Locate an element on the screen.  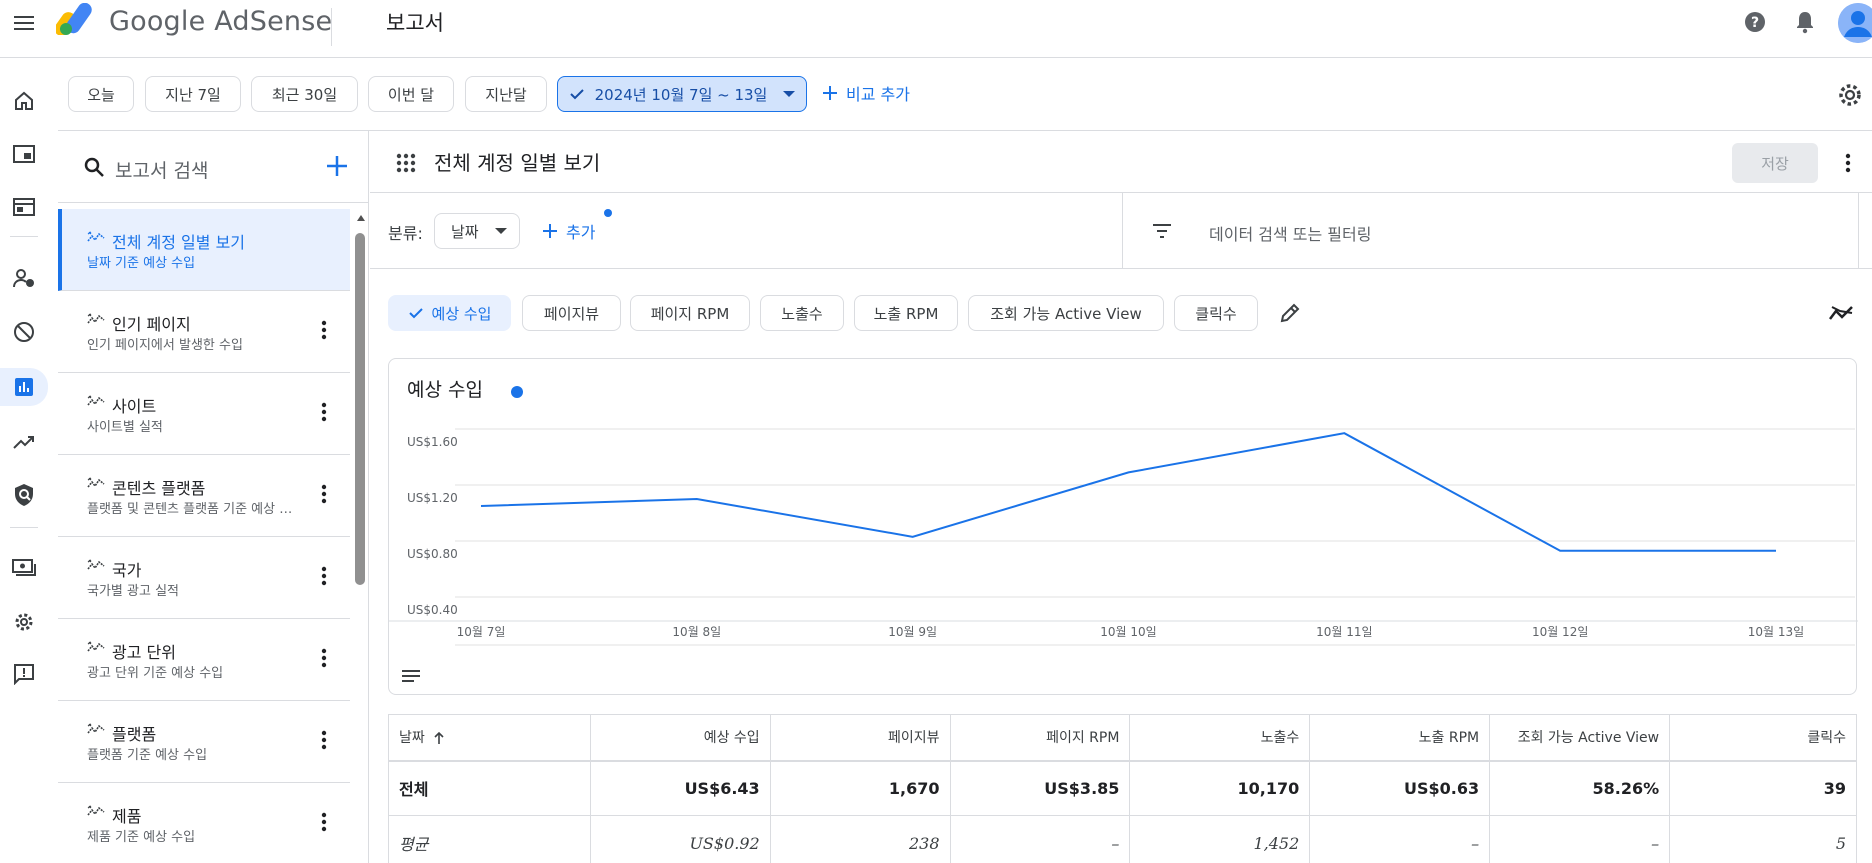
feedback-icon is located at coordinates (24, 674).